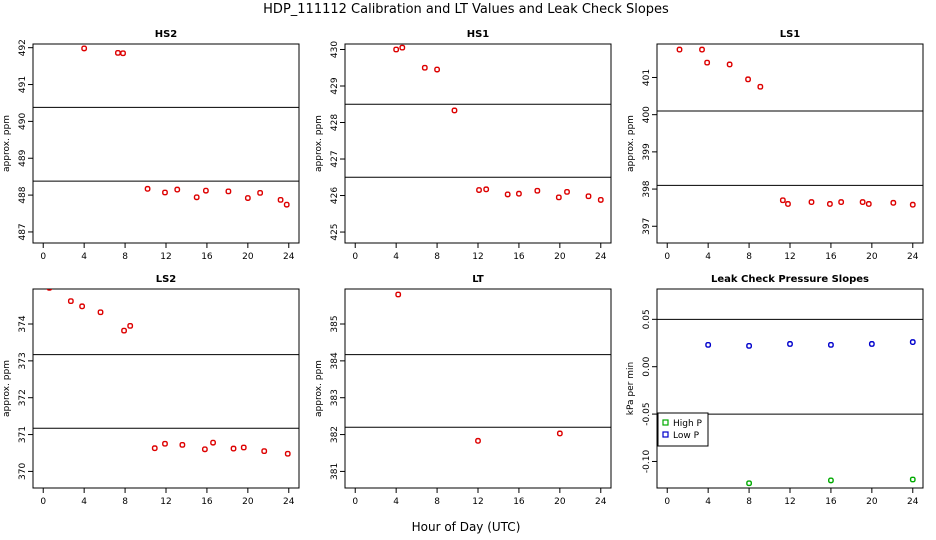 The image size is (936, 540). I want to click on panel-5: LT approx. ppm 0 4 8 12 16 20 24 381 382 383 384 385, so click(463, 390).